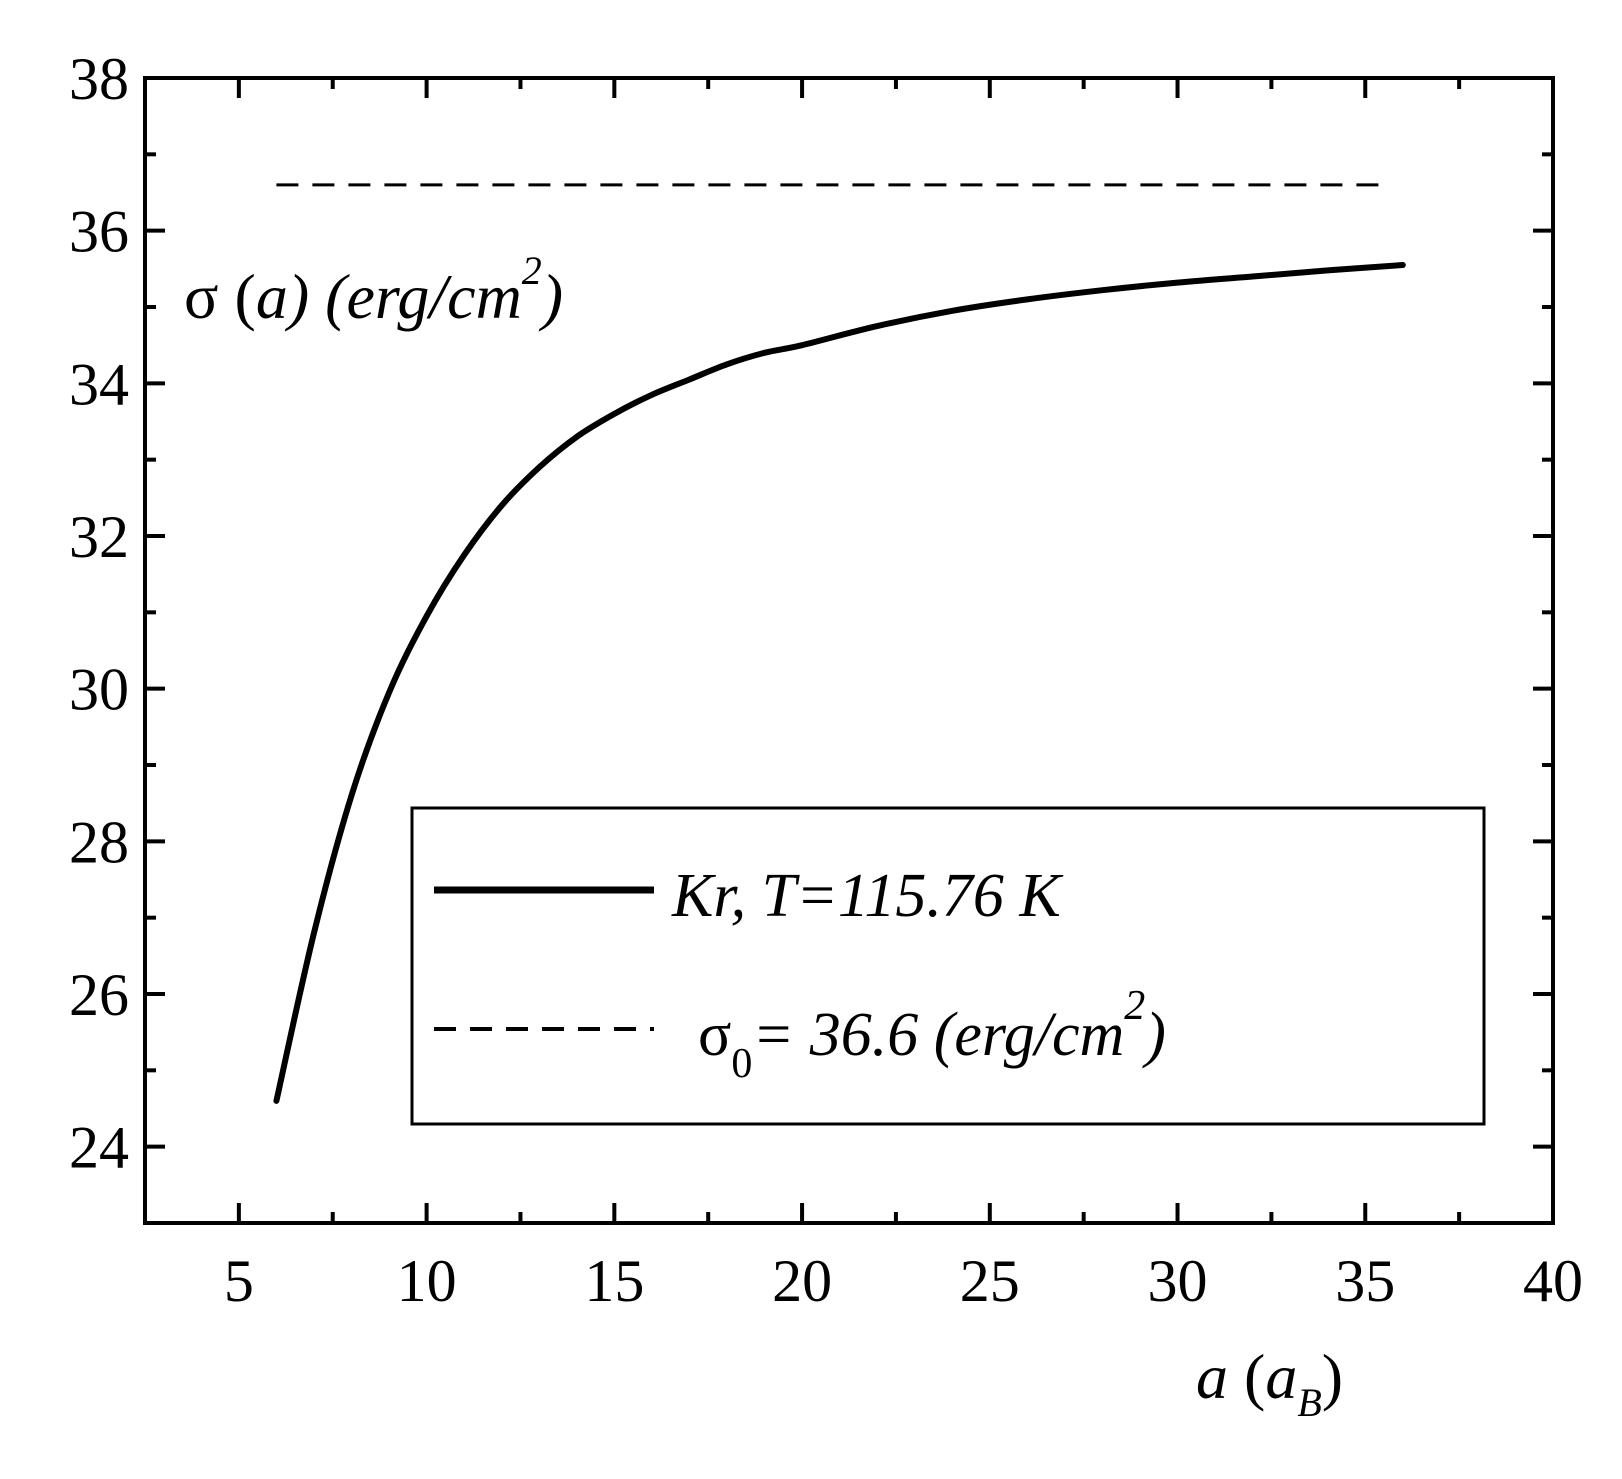 This screenshot has height=1479, width=1622. What do you see at coordinates (1246, 1376) in the screenshot?
I see `x-label-open: (` at bounding box center [1246, 1376].